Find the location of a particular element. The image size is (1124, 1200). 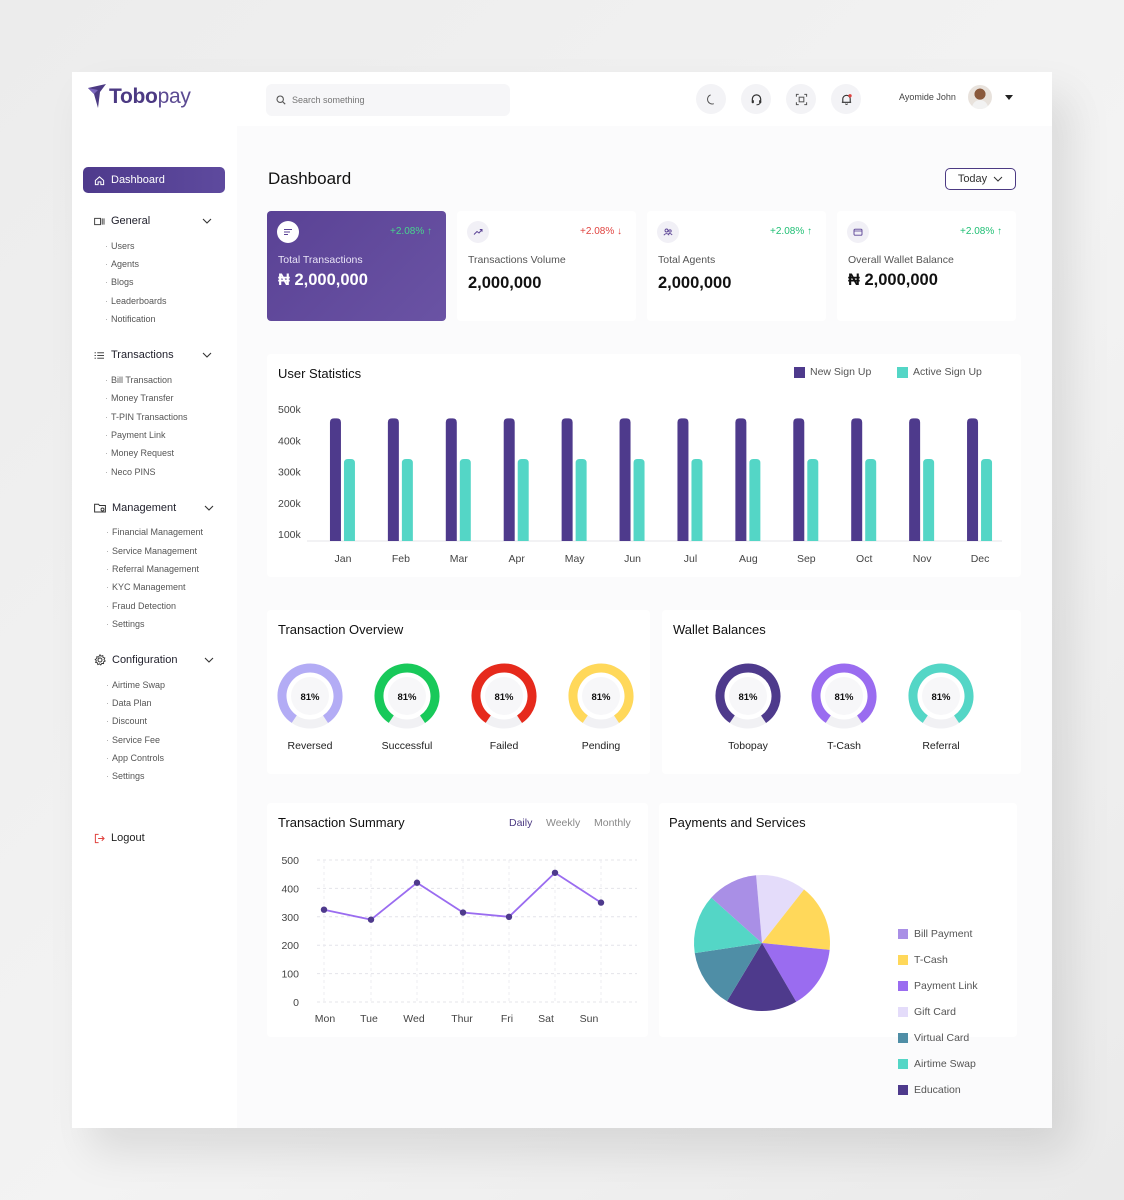

sidebar-item-tpin-transactions: T-PIN Transactions is located at coordinates (149, 417).